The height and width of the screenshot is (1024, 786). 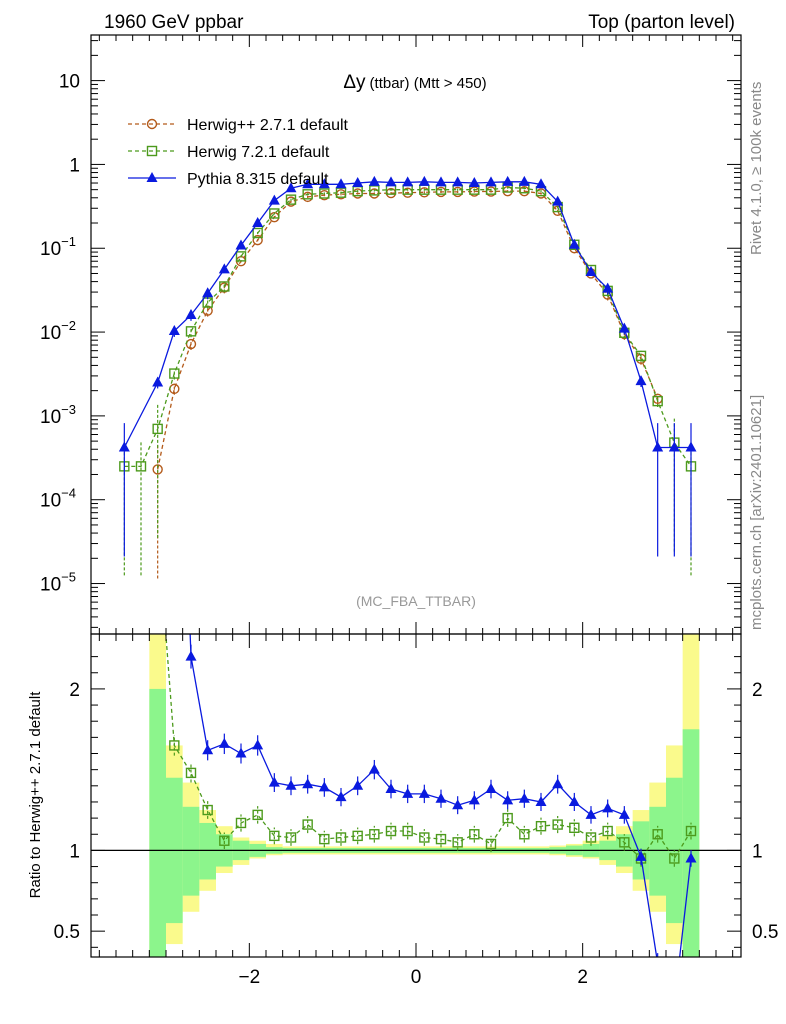 I want to click on mcplots-reference-label: mcplots.cern.ch [arXiv:2401.10621], so click(x=756, y=512).